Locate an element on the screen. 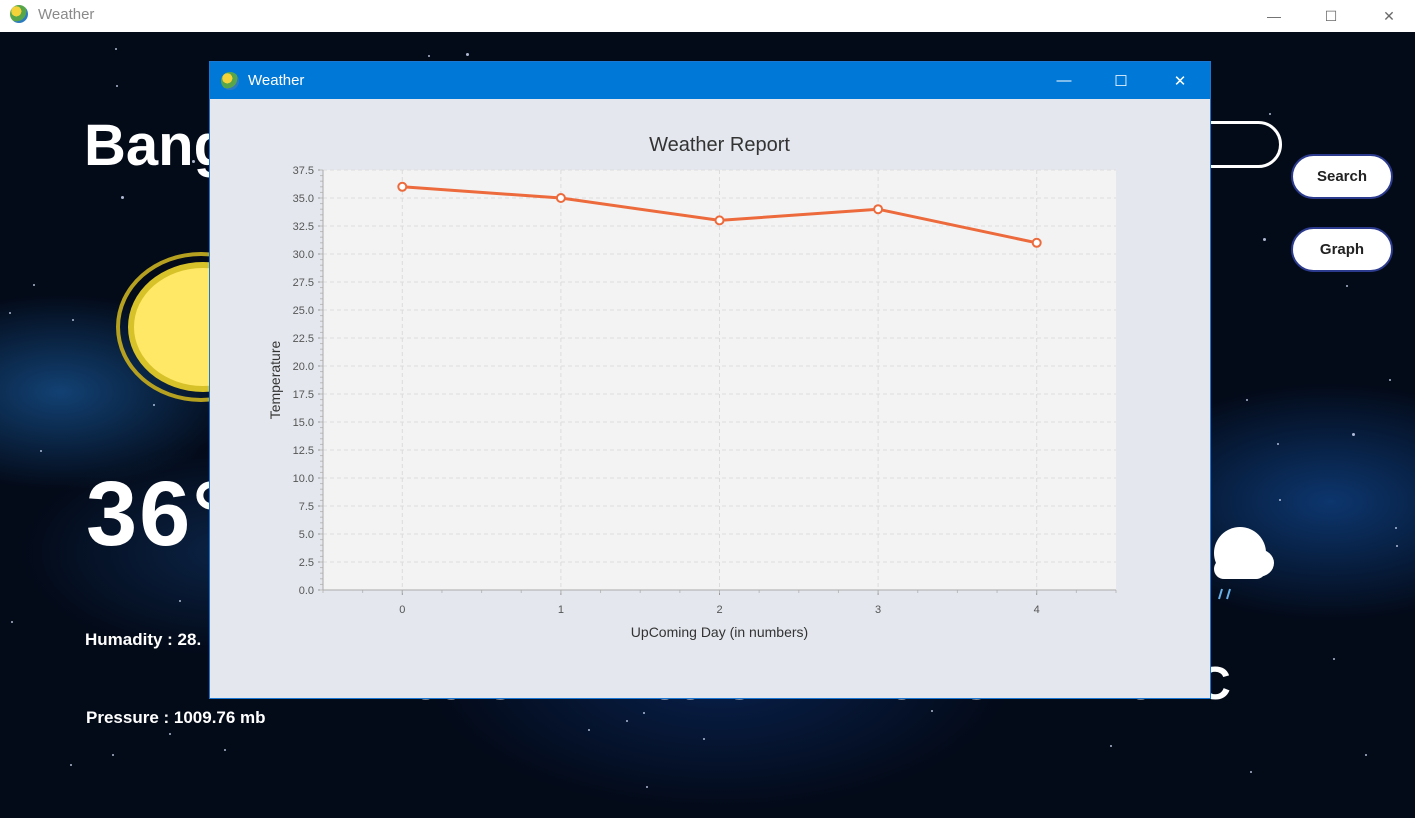 Image resolution: width=1415 pixels, height=818 pixels. chart-series is located at coordinates (719, 214).